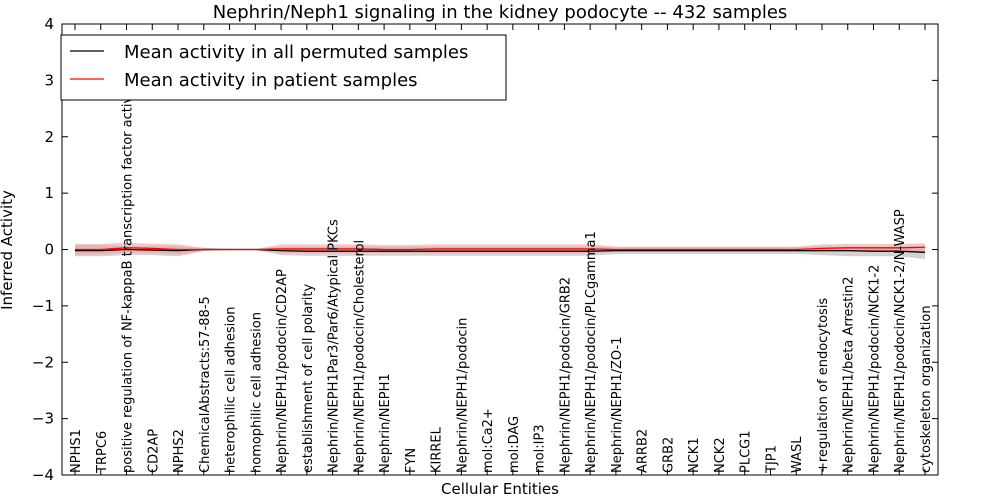 The height and width of the screenshot is (500, 1000). Describe the element at coordinates (43, 362) in the screenshot. I see `y-tick-label: −2` at that location.